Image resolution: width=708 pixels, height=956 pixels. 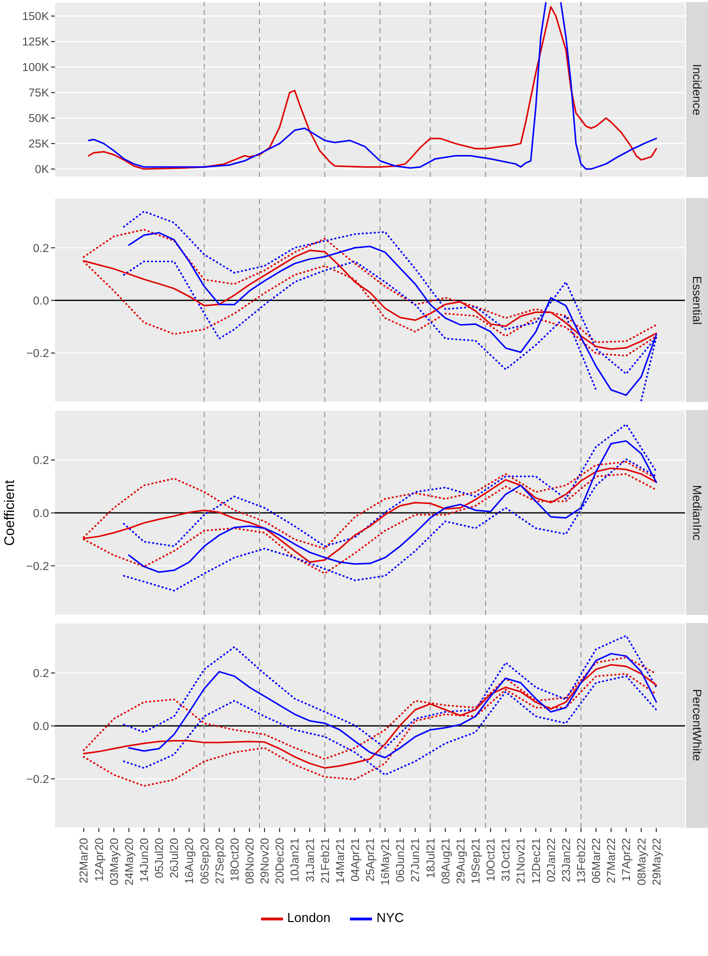 What do you see at coordinates (36, 17) in the screenshot?
I see `y-tick-label: 150K` at bounding box center [36, 17].